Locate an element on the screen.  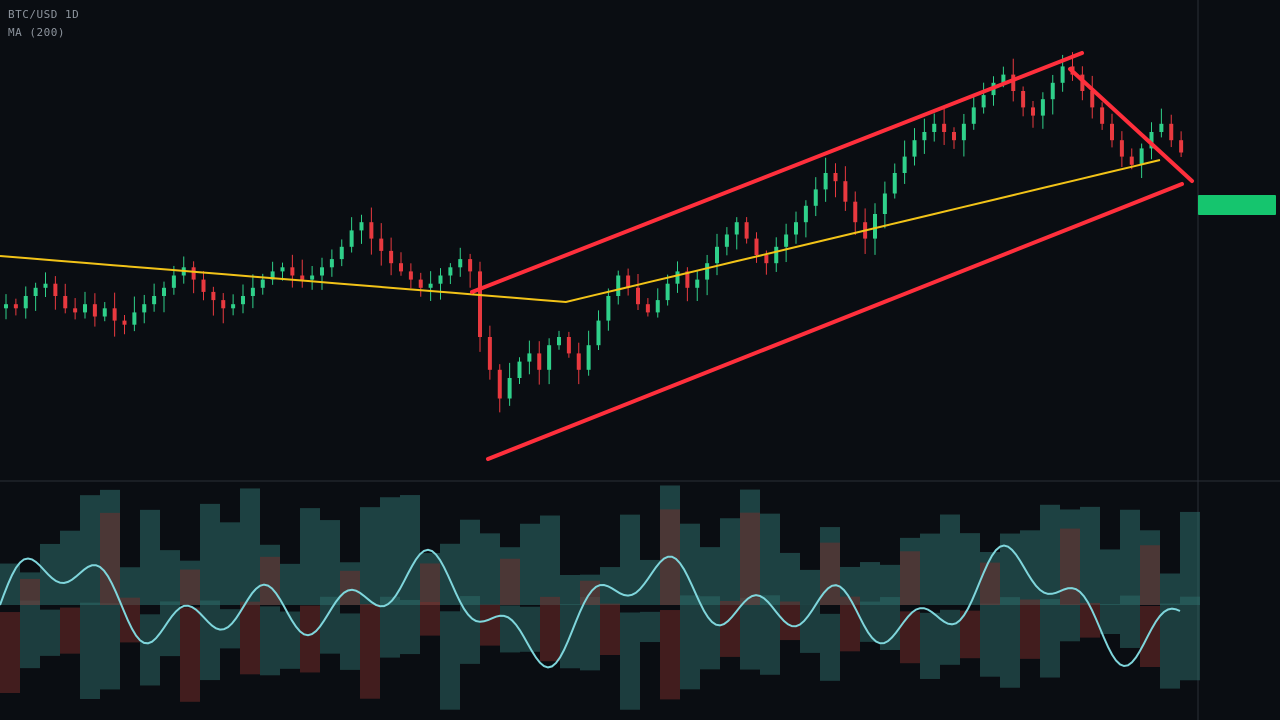
symbol-header: BTC/USD 1D is located at coordinates (43, 14).